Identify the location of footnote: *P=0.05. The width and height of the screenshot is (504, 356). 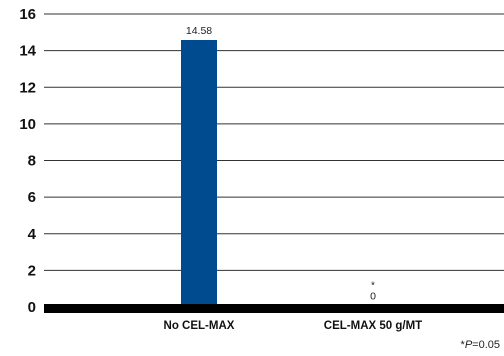
(480, 345).